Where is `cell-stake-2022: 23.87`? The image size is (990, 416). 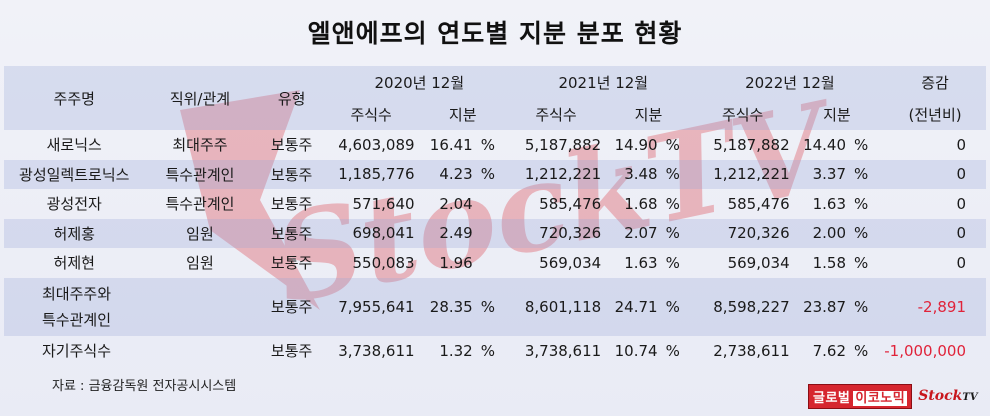
cell-stake-2022: 23.87 is located at coordinates (825, 306).